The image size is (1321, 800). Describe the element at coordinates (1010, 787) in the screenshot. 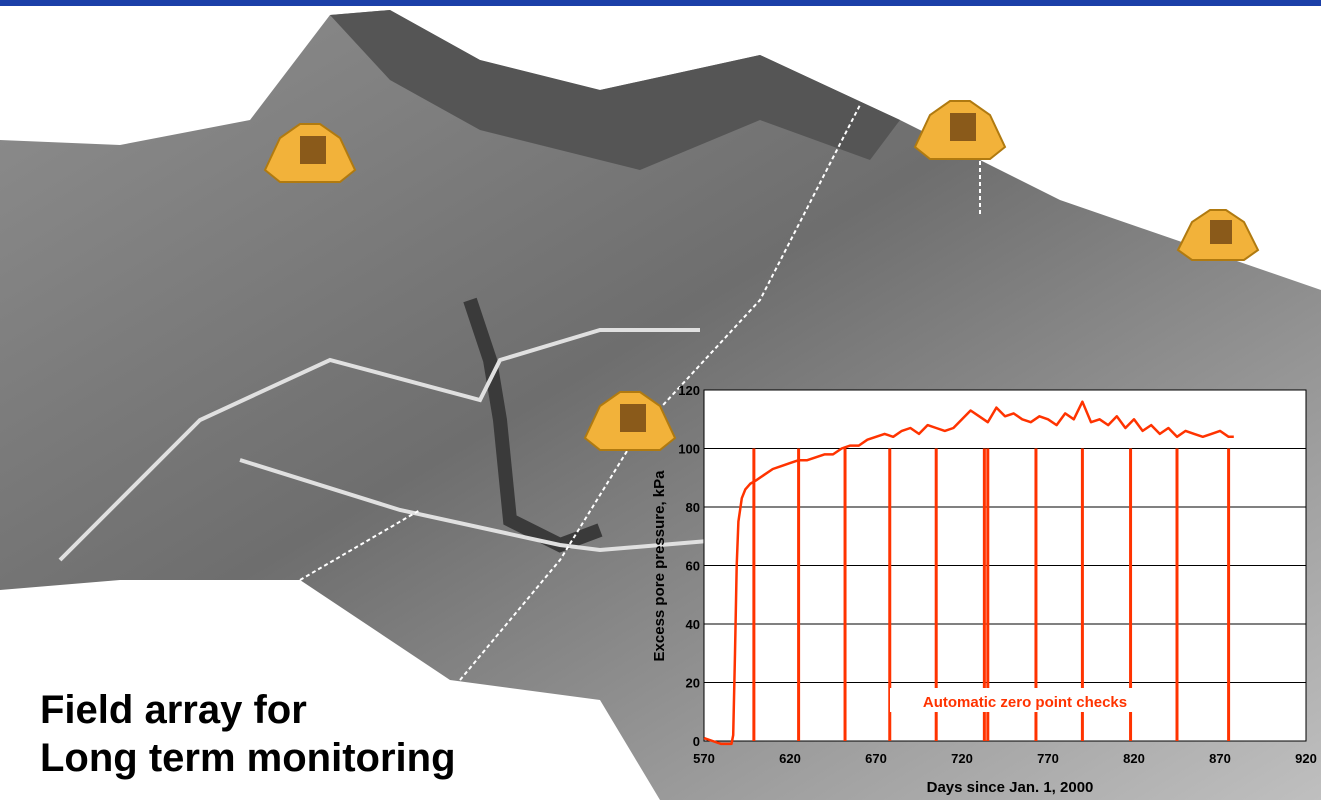

I see `x-axis-title: Days since Jan. 1, 2000` at that location.